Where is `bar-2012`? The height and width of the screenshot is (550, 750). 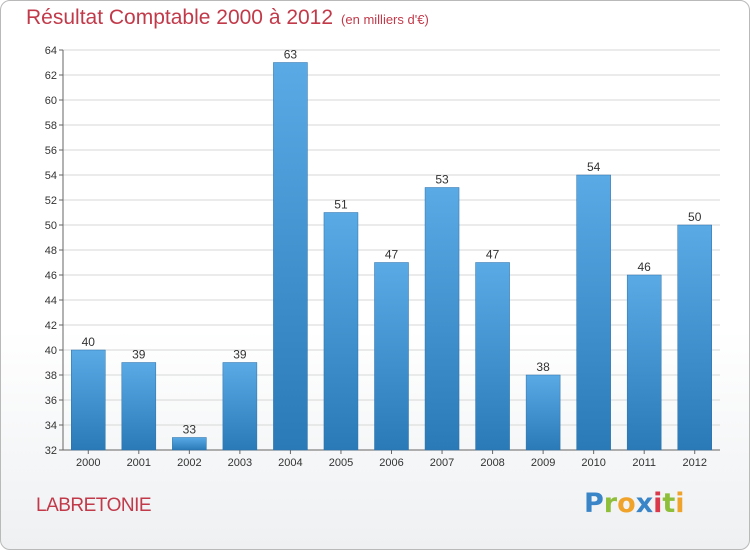 bar-2012 is located at coordinates (694, 337).